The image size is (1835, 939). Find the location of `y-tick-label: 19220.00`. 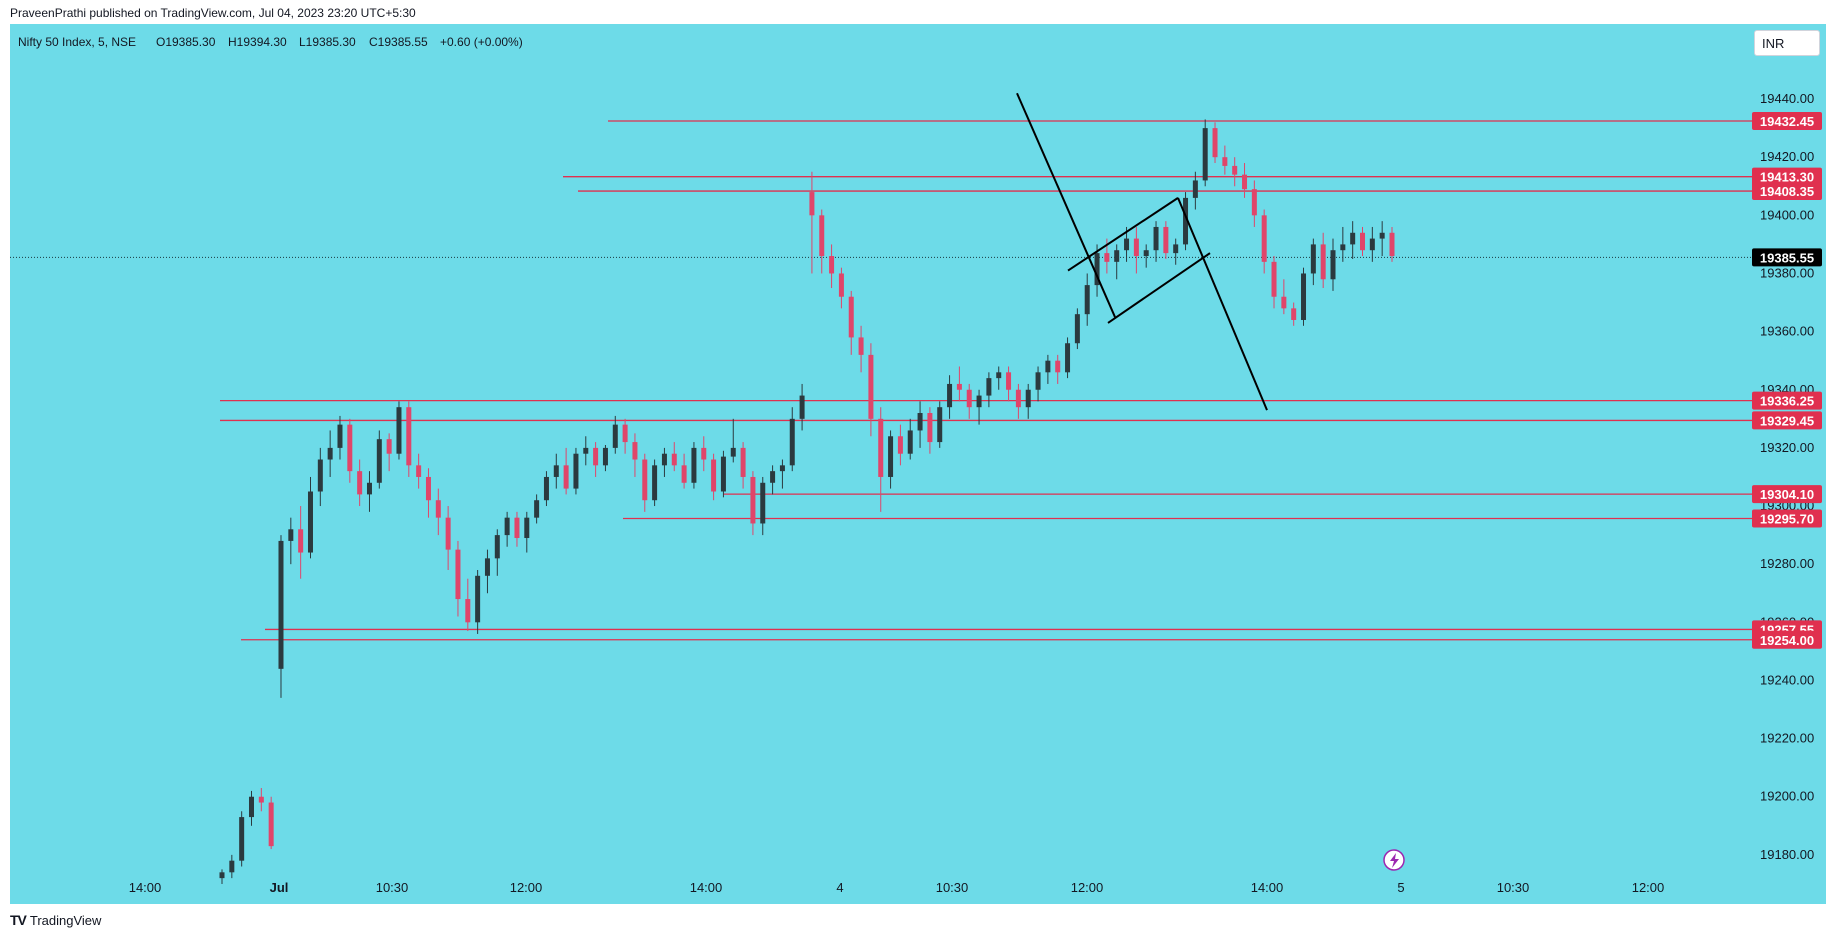

y-tick-label: 19220.00 is located at coordinates (1787, 738).